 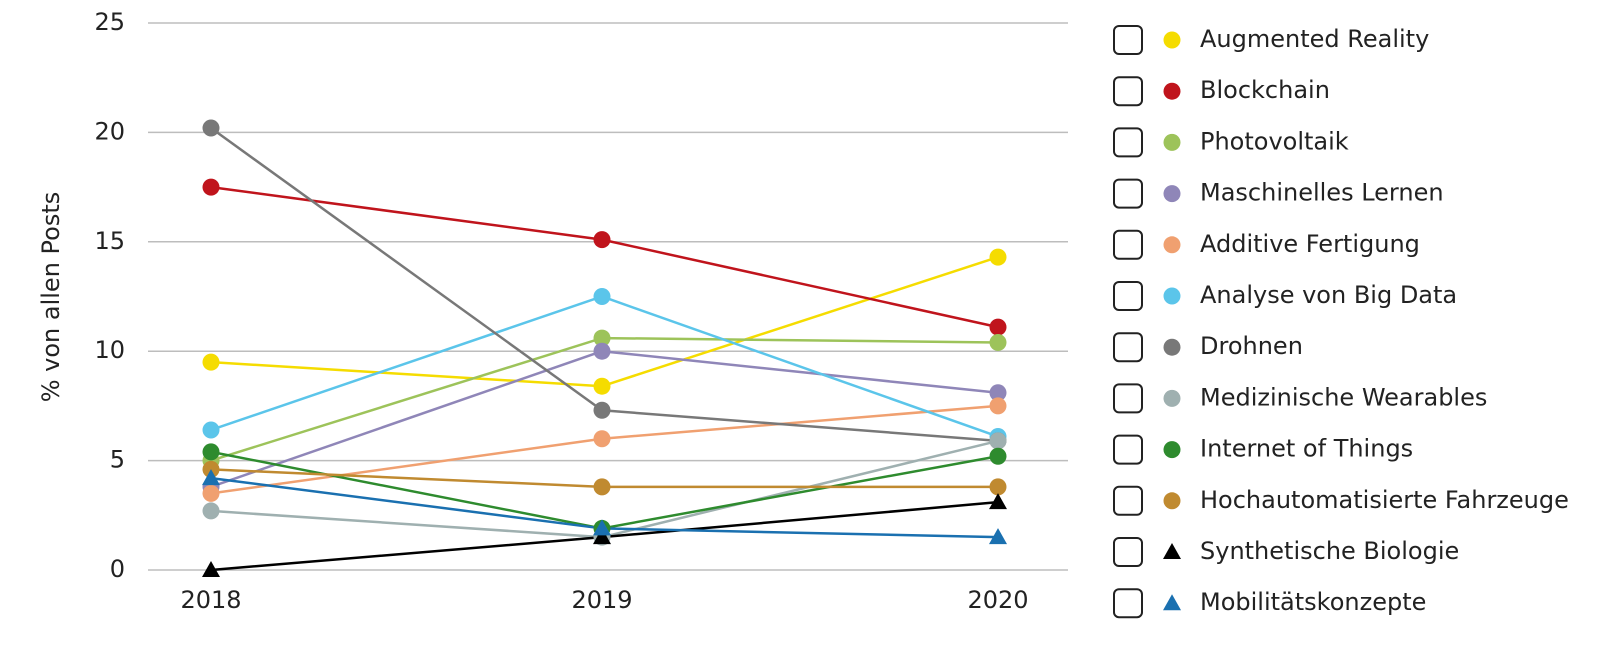 I want to click on legend-label: Medizinische Wearables, so click(x=1343, y=397).